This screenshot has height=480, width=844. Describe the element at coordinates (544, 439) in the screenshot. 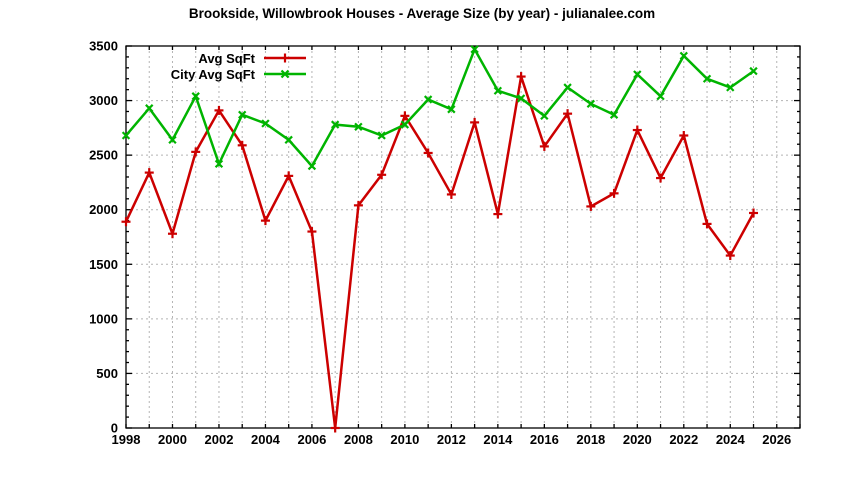

I see `x-tick-label: 2016` at that location.